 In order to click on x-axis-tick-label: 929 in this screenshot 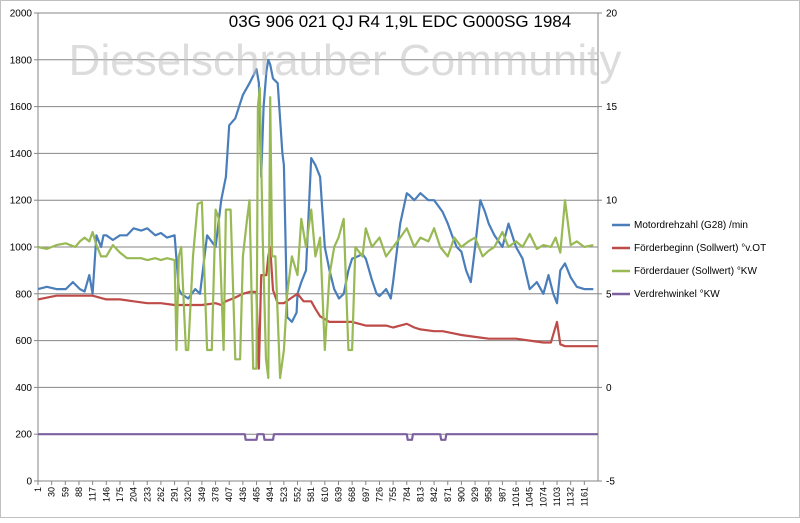, I will do `click(475, 494)`.